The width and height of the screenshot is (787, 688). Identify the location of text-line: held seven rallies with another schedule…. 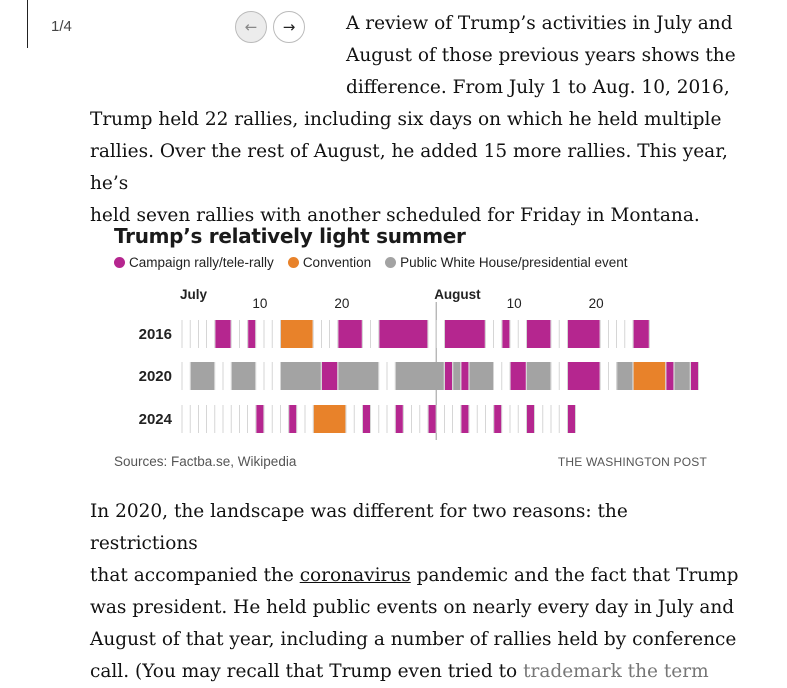
(395, 215).